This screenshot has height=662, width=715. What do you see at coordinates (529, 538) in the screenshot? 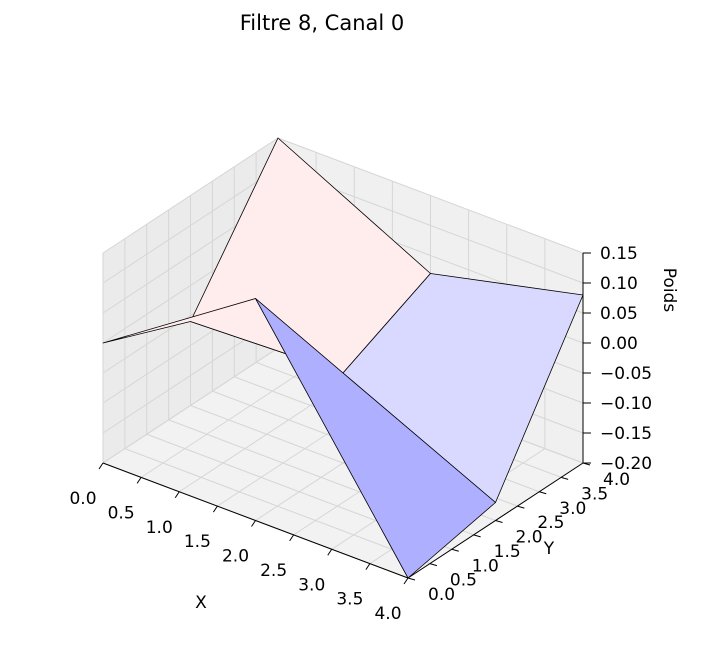
I see `y-tick-label: 2.0` at bounding box center [529, 538].